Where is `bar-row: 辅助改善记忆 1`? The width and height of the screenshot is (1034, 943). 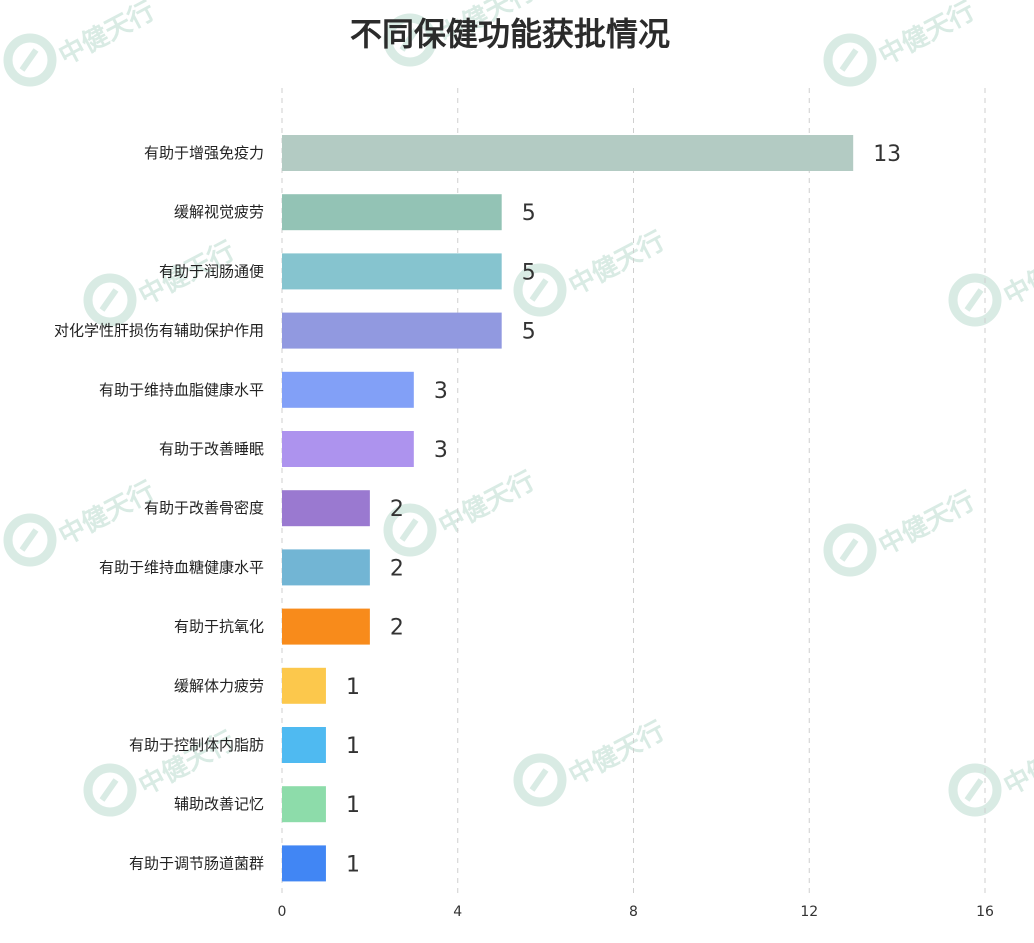
bar-row: 辅助改善记忆 1 is located at coordinates (267, 804).